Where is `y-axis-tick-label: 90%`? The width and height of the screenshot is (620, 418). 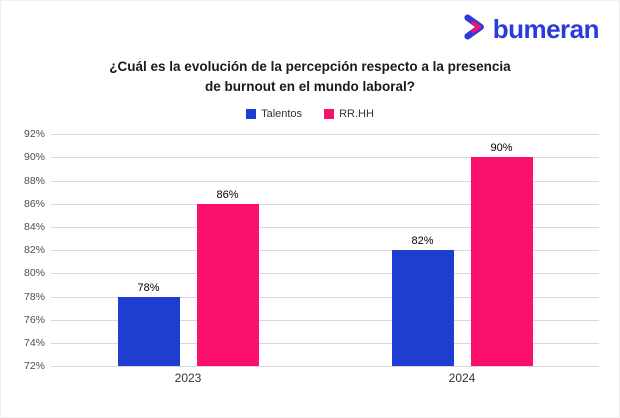 y-axis-tick-label: 90% is located at coordinates (34, 157).